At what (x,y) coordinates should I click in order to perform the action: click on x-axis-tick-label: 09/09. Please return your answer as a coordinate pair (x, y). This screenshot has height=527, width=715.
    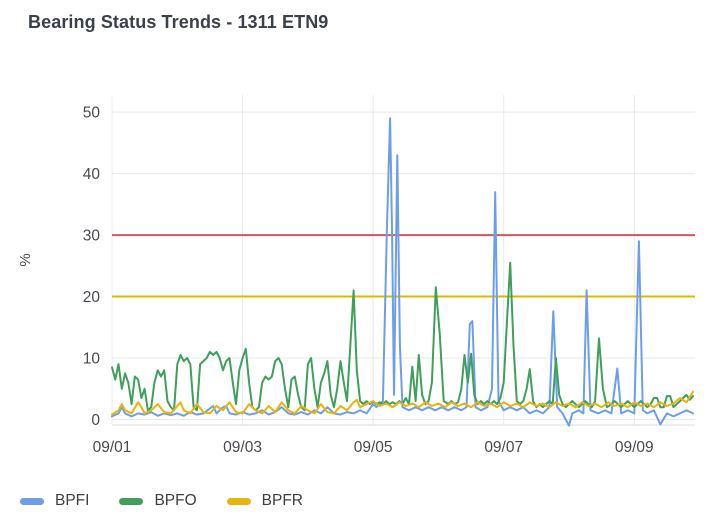
    Looking at the image, I should click on (634, 447).